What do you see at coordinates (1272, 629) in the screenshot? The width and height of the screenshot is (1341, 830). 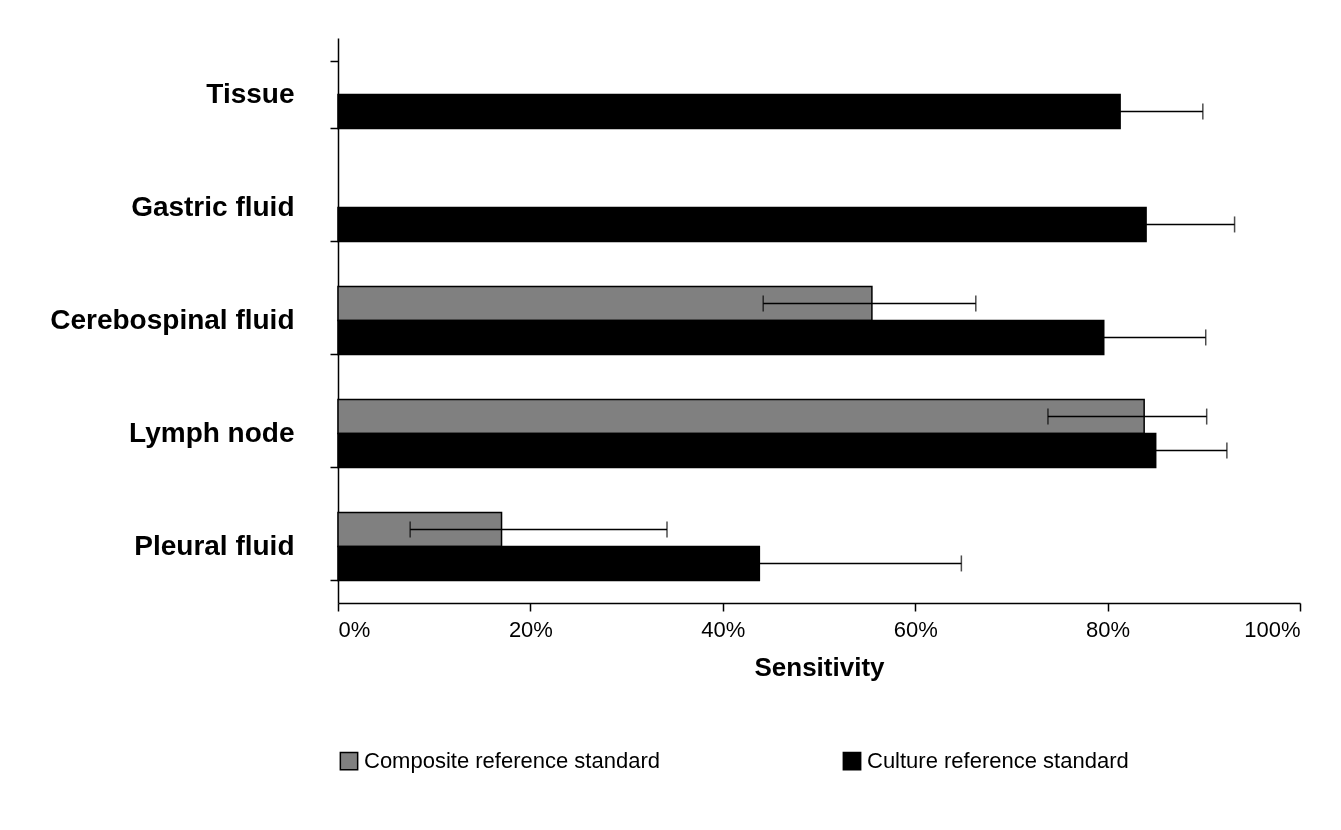 I see `x-tick-label: 100%` at bounding box center [1272, 629].